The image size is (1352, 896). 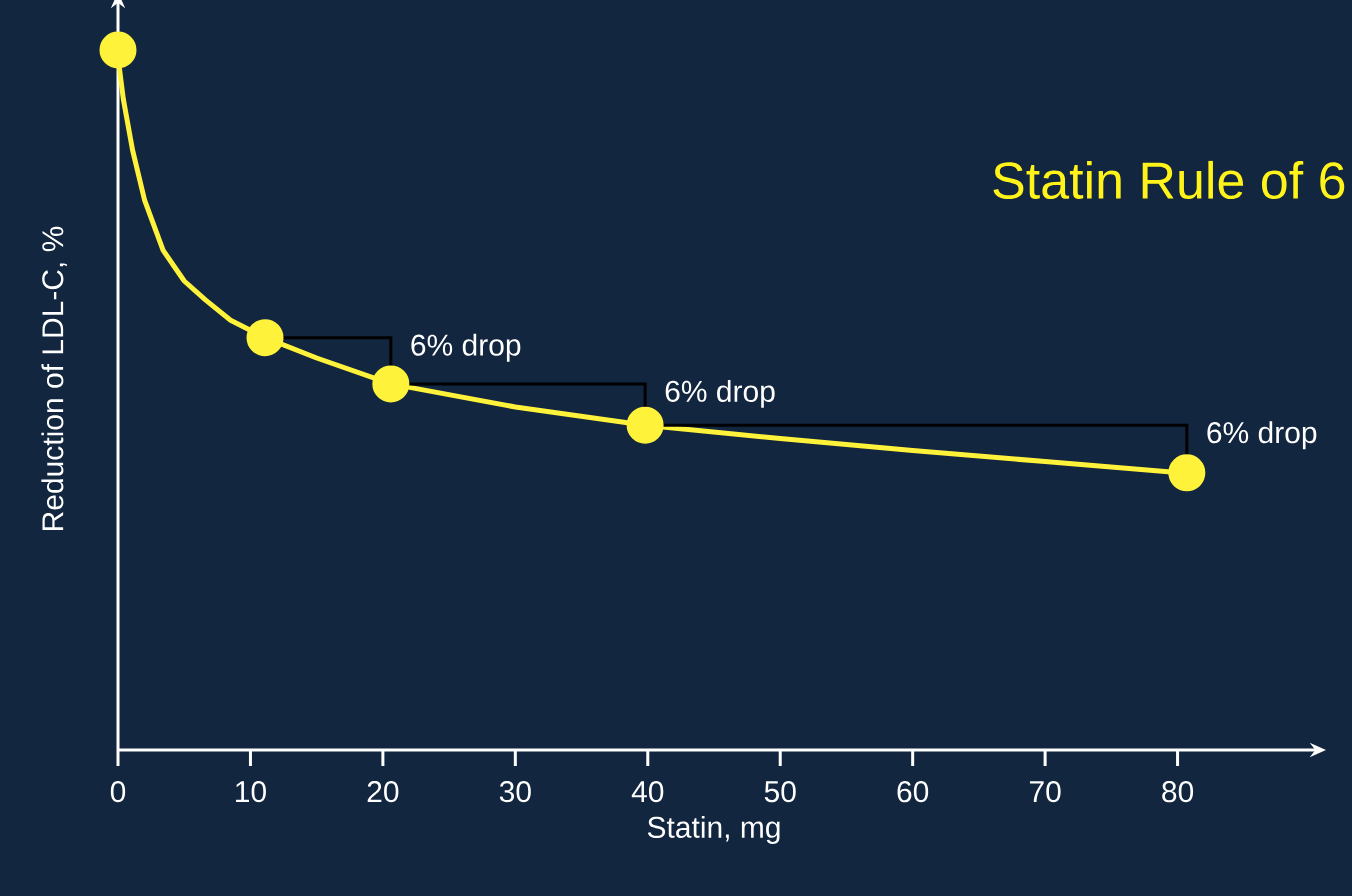 I want to click on x-tick-label: 20, so click(x=383, y=792).